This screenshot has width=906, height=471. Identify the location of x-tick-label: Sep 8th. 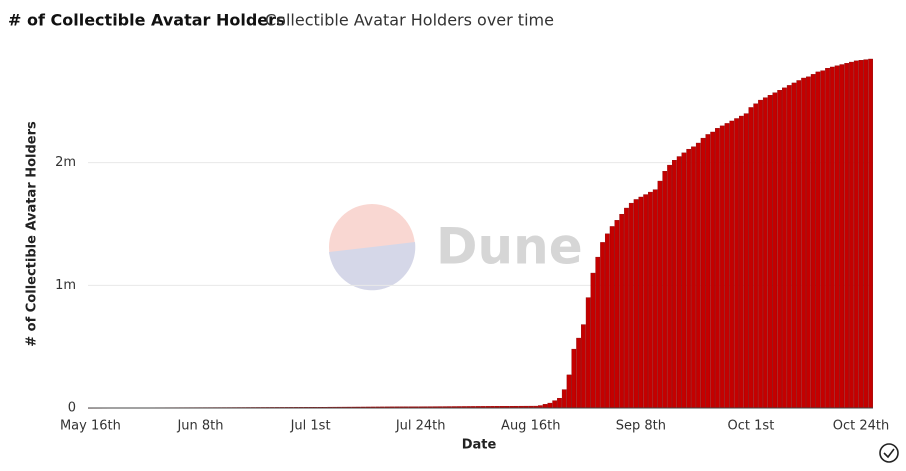
(641, 426).